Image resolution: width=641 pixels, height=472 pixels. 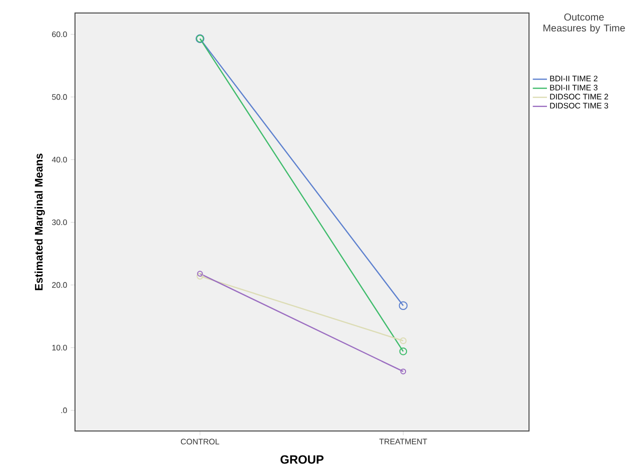 What do you see at coordinates (302, 459) in the screenshot?
I see `x-axis-title: GROUP` at bounding box center [302, 459].